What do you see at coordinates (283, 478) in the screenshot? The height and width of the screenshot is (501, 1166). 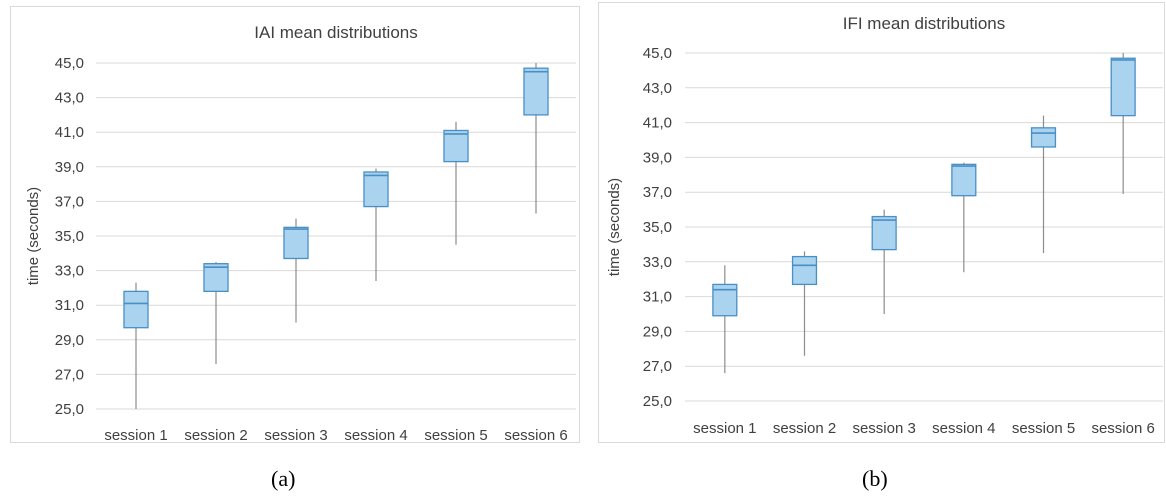 I see `panel-label-a: (a)` at bounding box center [283, 478].